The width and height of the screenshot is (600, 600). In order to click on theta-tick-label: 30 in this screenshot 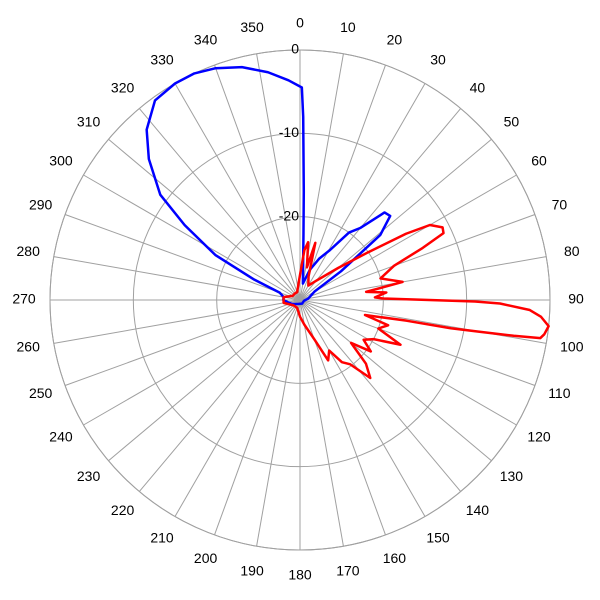, I will do `click(438, 60)`.